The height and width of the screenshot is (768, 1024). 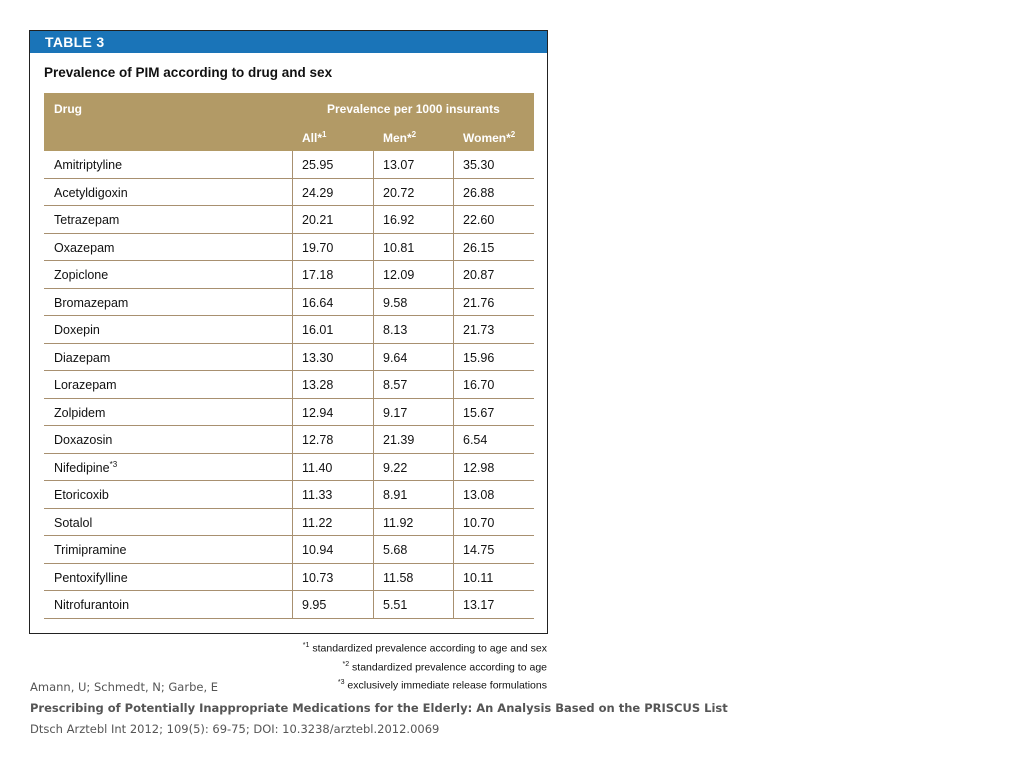 I want to click on all-cell: 24.29, so click(x=318, y=192).